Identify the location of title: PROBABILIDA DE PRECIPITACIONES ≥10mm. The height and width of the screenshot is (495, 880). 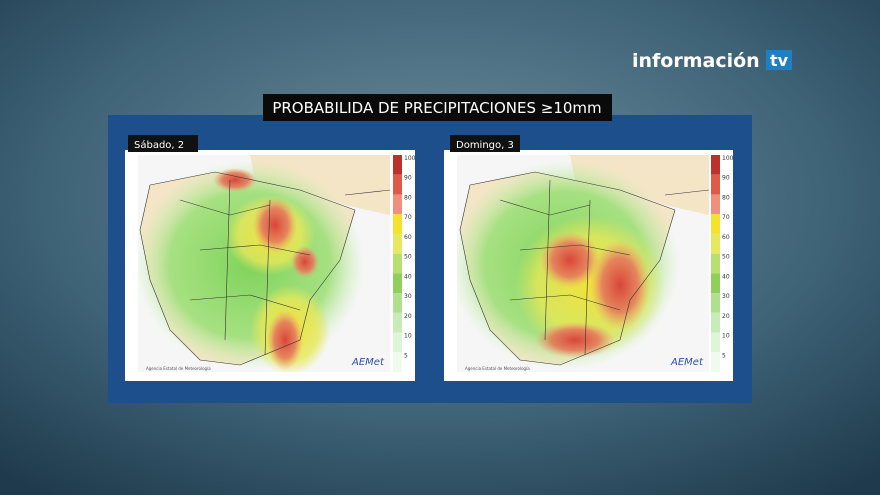
(436, 108).